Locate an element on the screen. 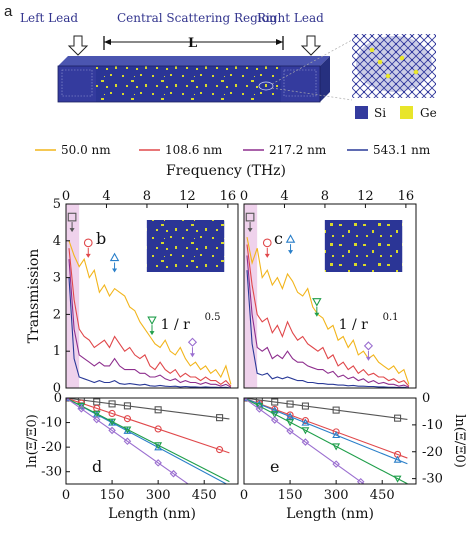  exponent-value: 0.5 is located at coordinates (213, 317).